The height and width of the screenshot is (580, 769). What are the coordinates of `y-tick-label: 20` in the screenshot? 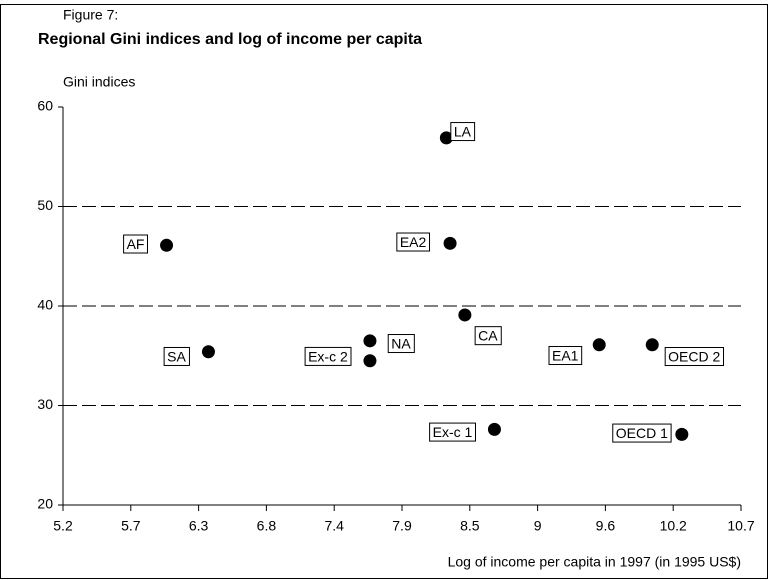 It's located at (45, 504).